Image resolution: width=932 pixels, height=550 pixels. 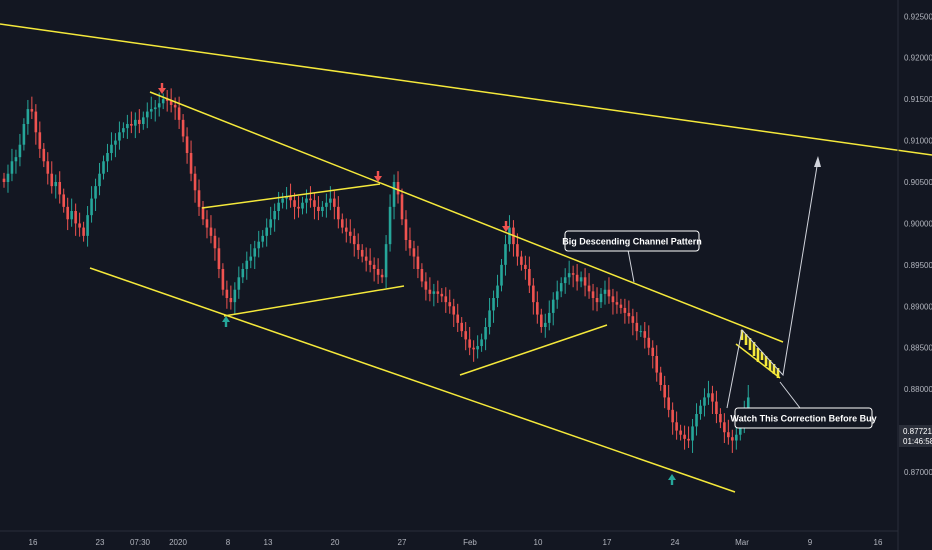 What do you see at coordinates (758, 361) in the screenshot?
I see `correction-lower-line` at bounding box center [758, 361].